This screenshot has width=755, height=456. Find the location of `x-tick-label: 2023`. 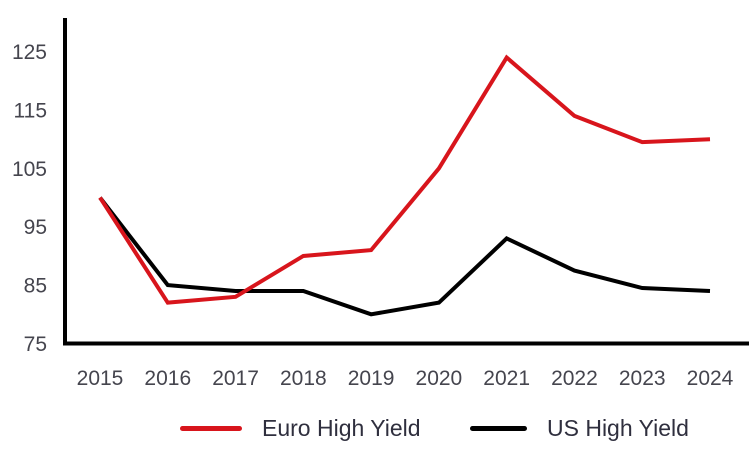

x-tick-label: 2023 is located at coordinates (642, 378).